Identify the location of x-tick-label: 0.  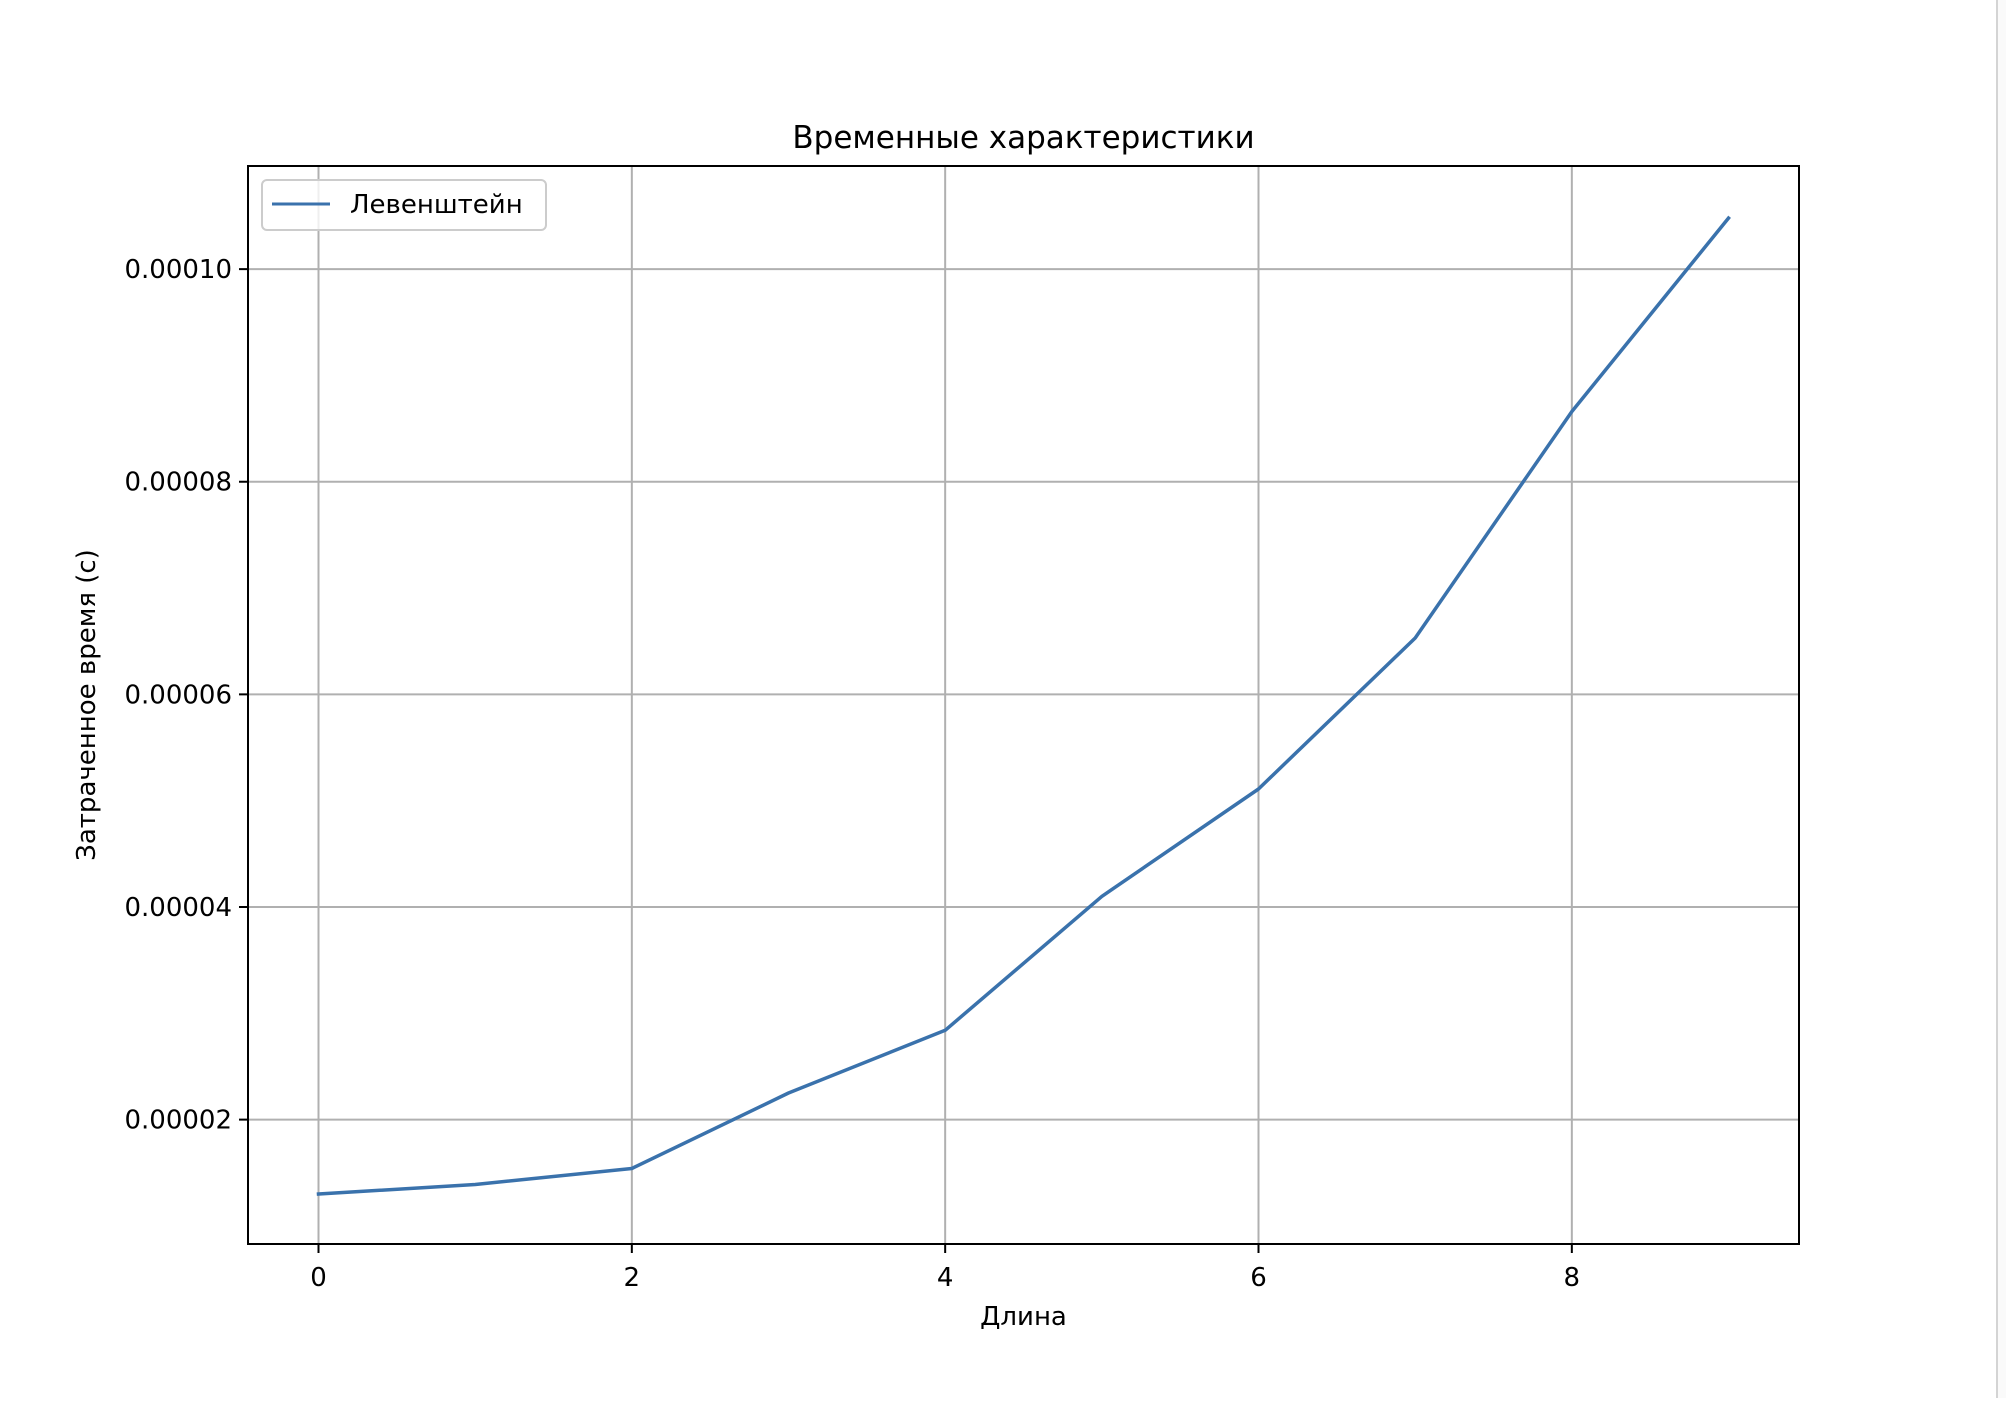
(318, 1278).